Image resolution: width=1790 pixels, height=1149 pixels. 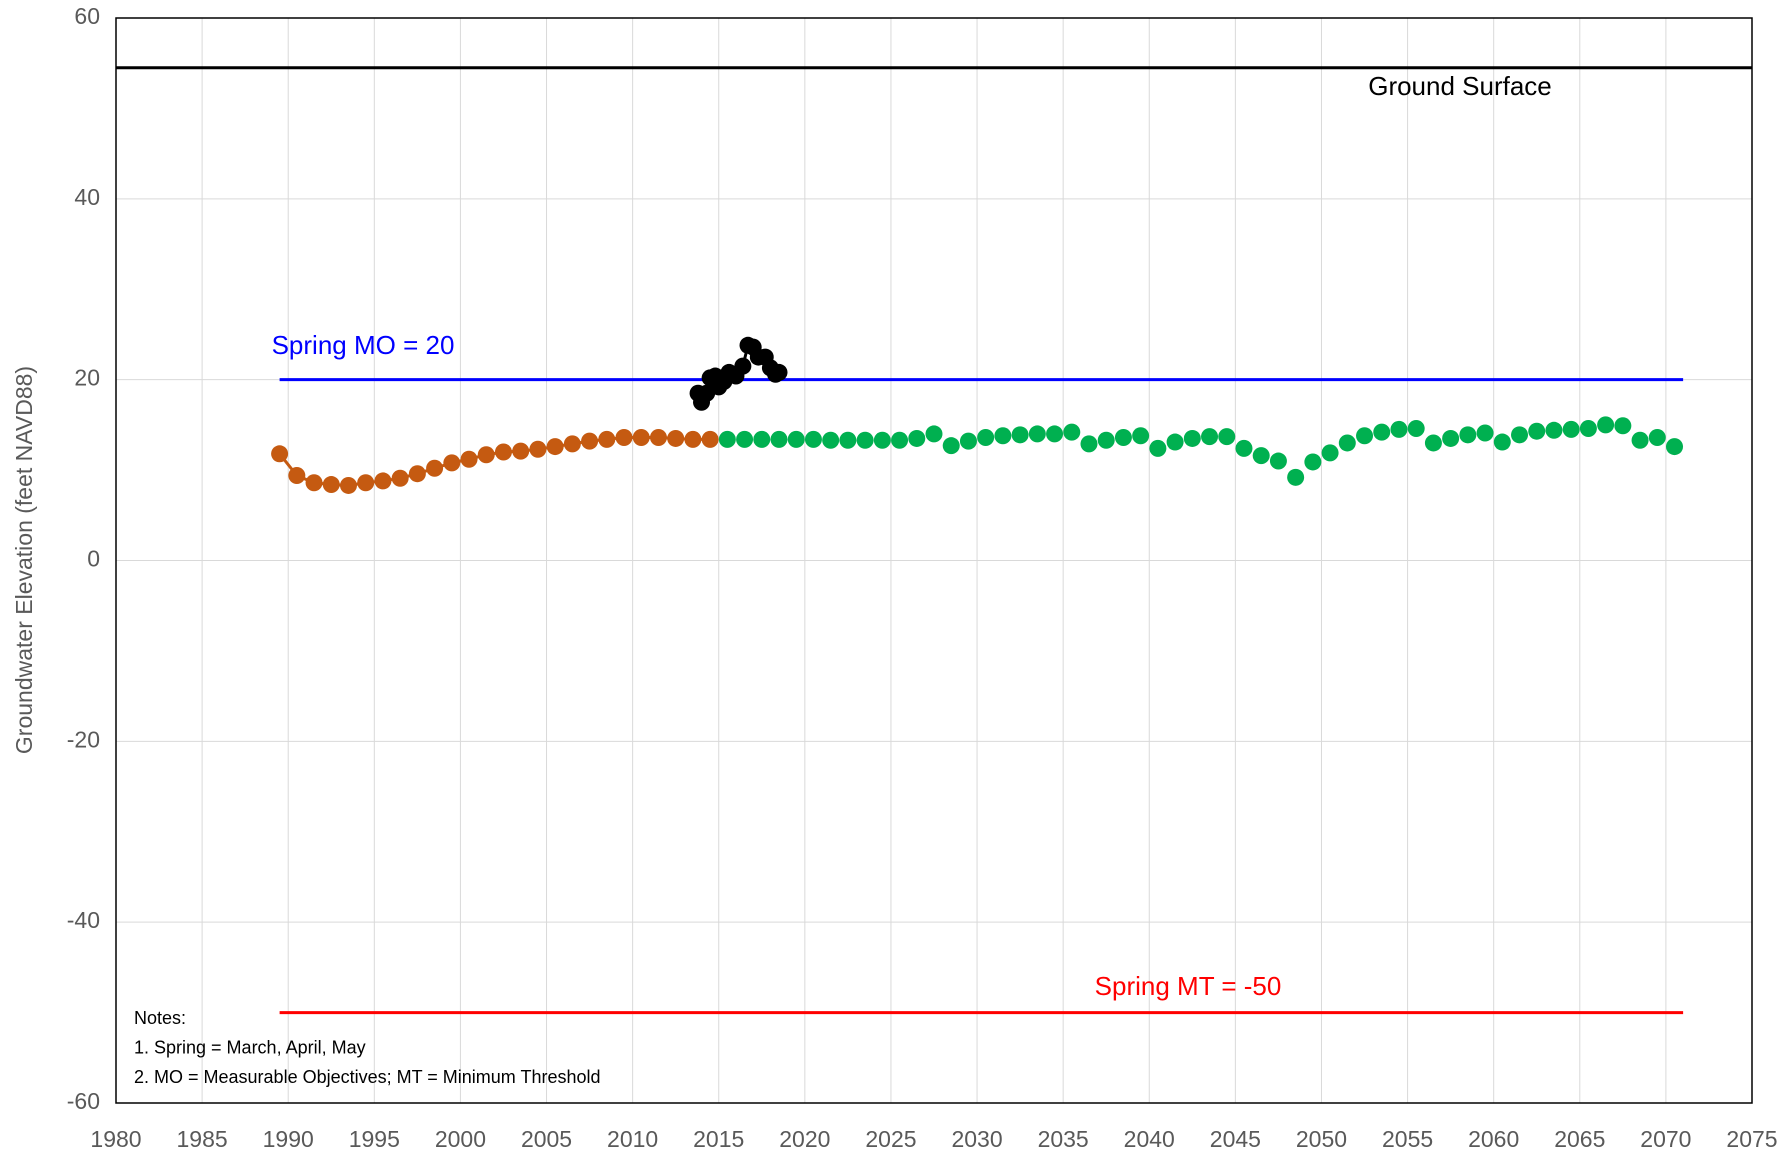 I want to click on x-tick-label: 2070, so click(x=1665, y=1137).